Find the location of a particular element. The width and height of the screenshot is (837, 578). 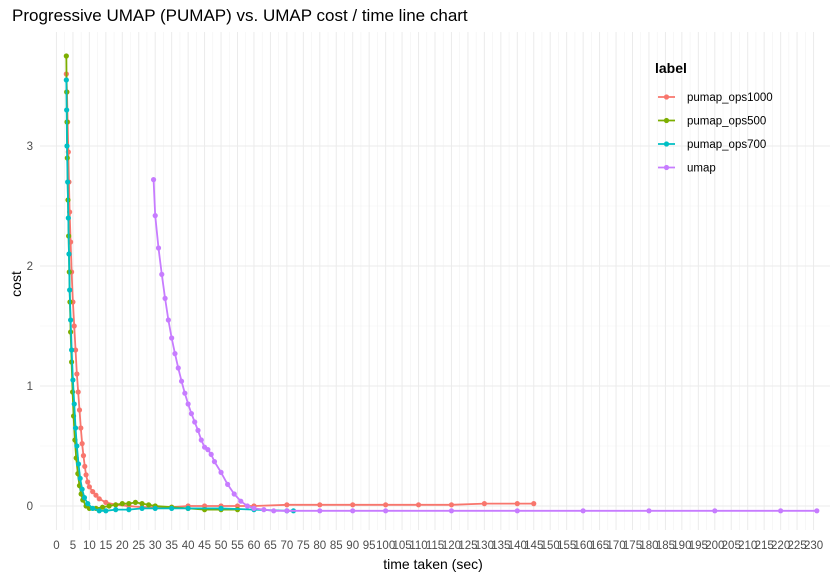

x-tick-label: 180 is located at coordinates (648, 546).